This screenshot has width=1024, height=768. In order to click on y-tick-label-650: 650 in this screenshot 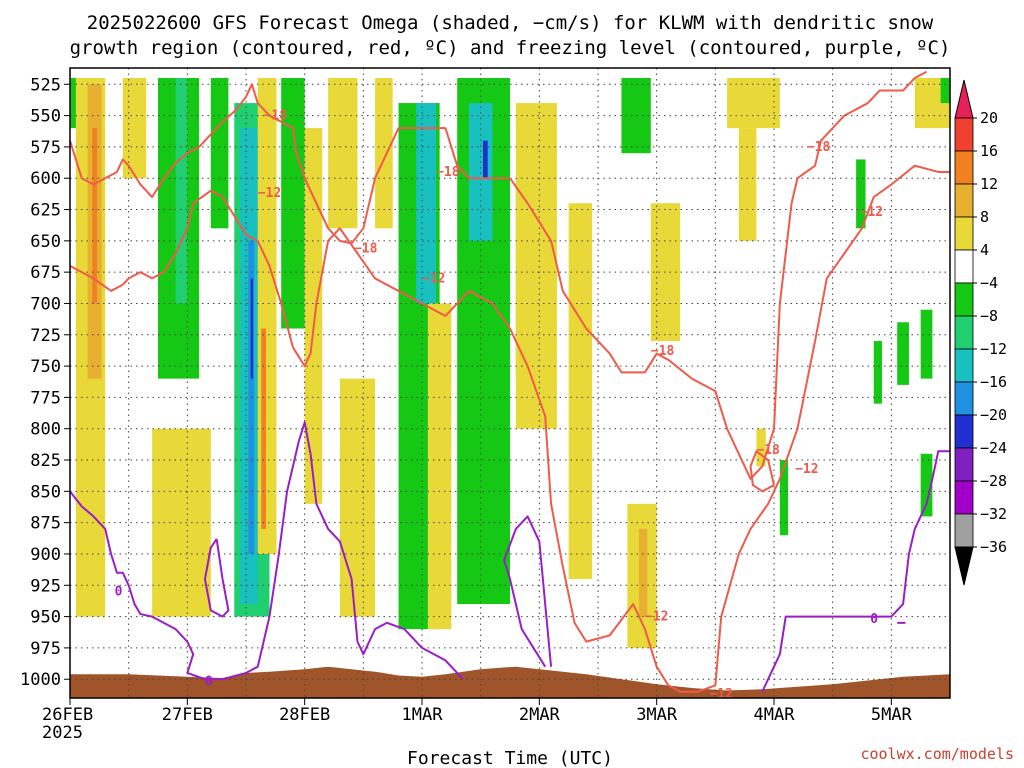, I will do `click(45, 242)`.